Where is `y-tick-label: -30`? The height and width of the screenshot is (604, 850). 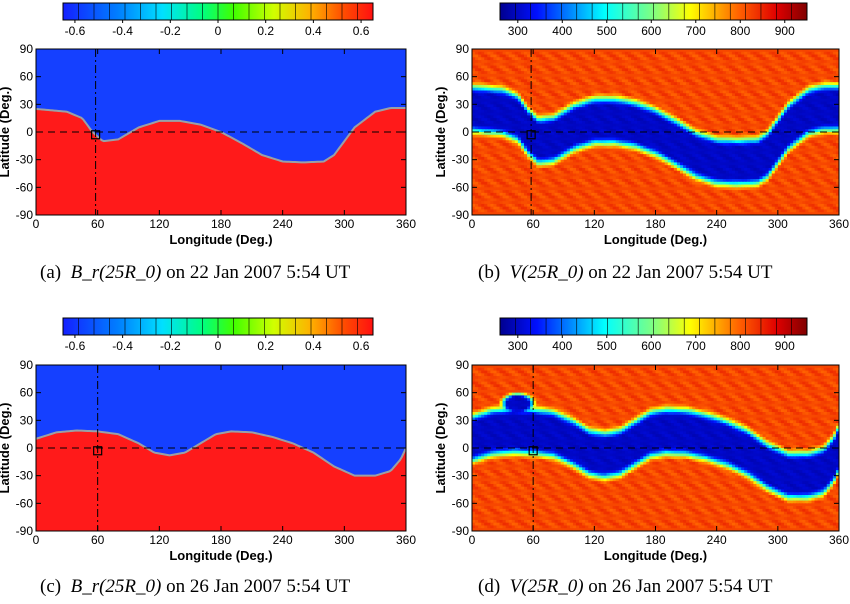 y-tick-label: -30 is located at coordinates (25, 160).